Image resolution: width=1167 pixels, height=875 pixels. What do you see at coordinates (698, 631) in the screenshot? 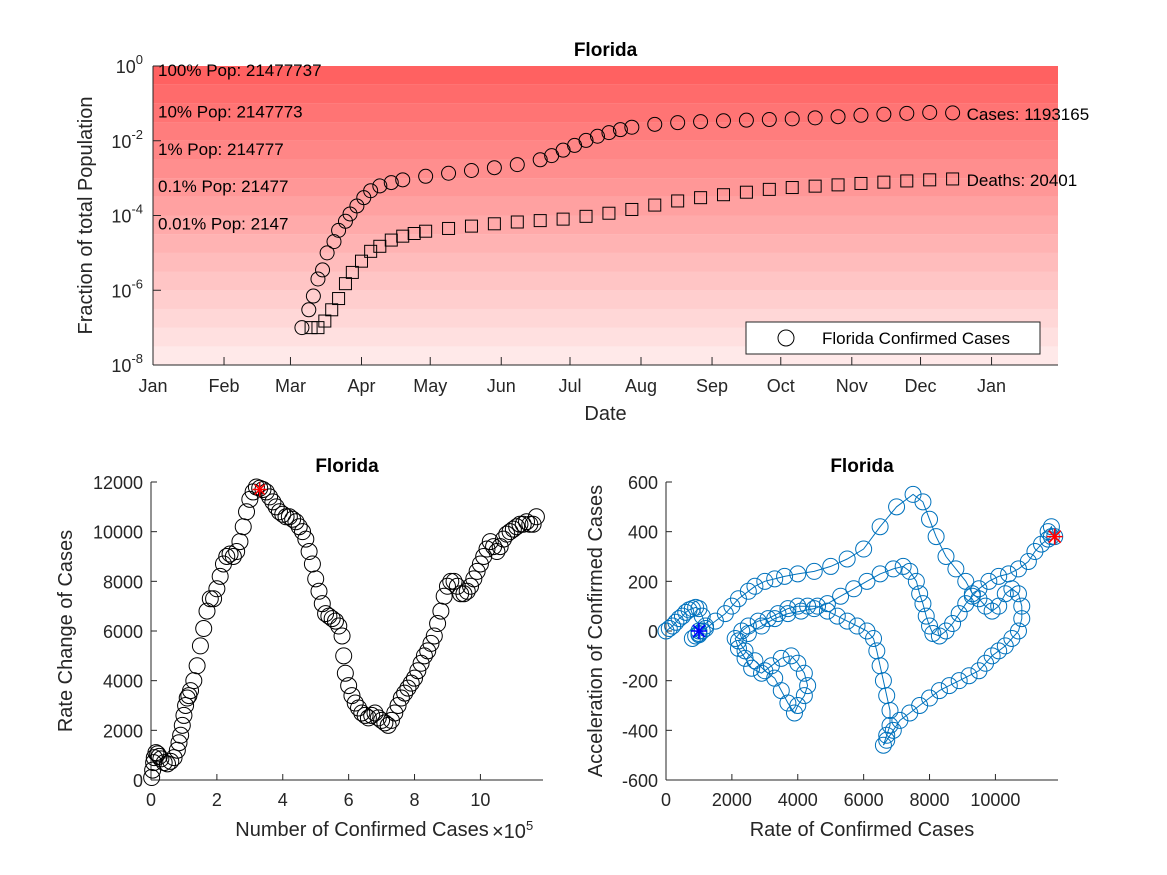
I see `start-point-star` at bounding box center [698, 631].